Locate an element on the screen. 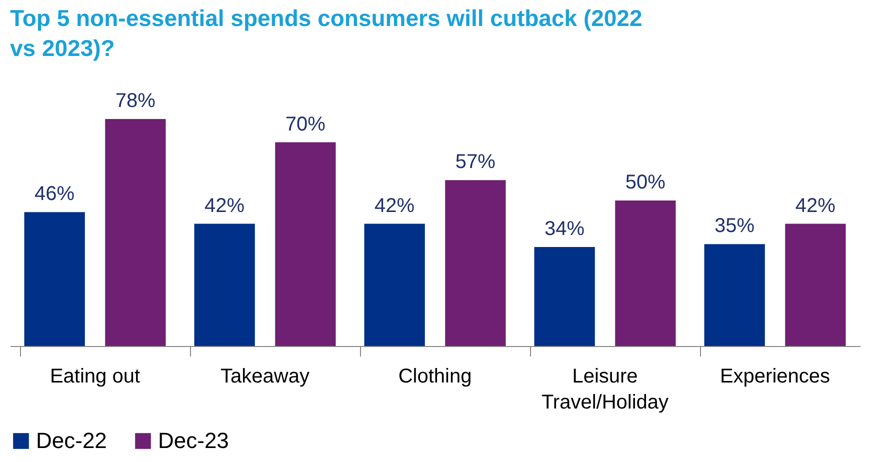  legend-label: Dec-23 is located at coordinates (193, 440).